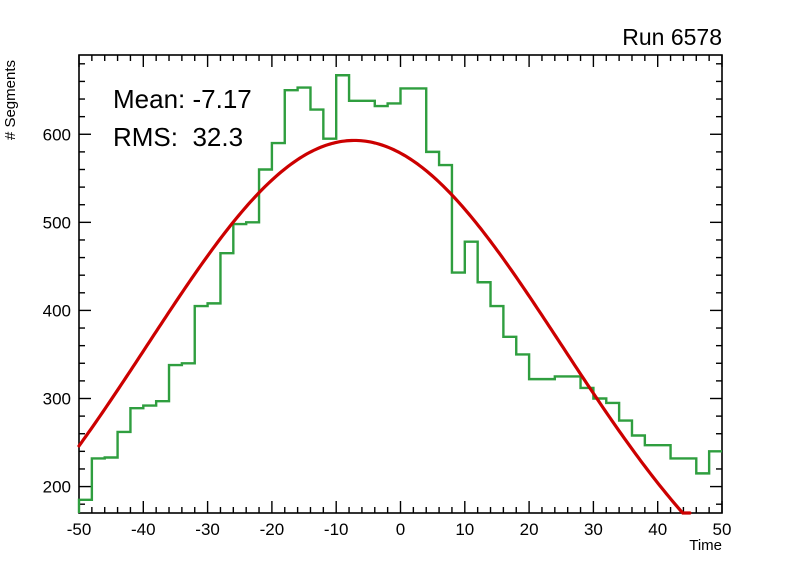 The width and height of the screenshot is (796, 572). What do you see at coordinates (272, 529) in the screenshot?
I see `x-tick-label: -20` at bounding box center [272, 529].